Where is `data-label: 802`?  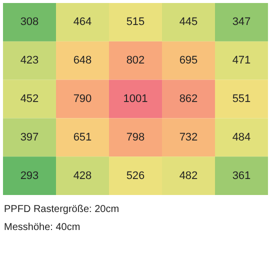 data-label: 802 is located at coordinates (135, 60).